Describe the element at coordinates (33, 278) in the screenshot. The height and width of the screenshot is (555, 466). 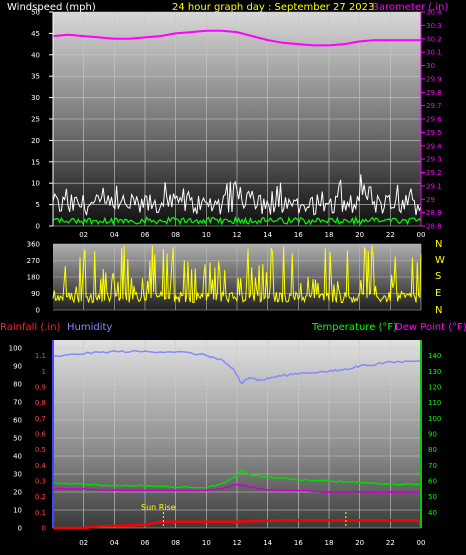
I see `direction-tick-label: 180` at that location.